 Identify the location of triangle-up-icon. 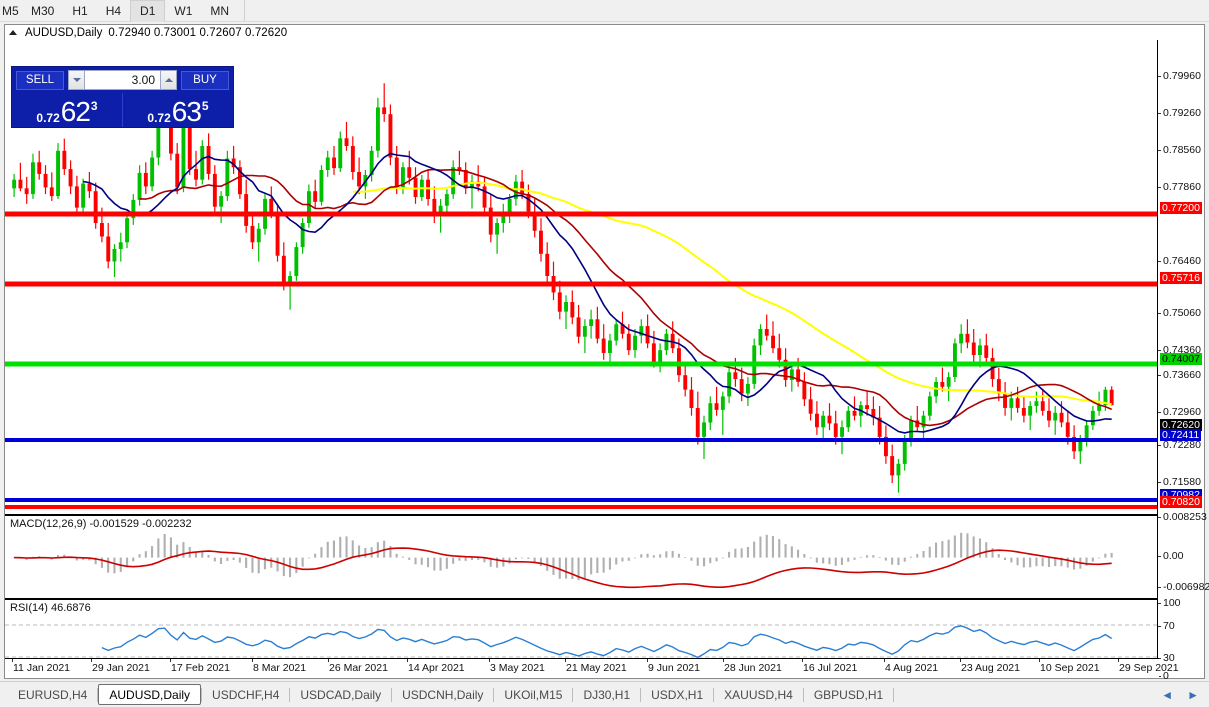
(13, 32).